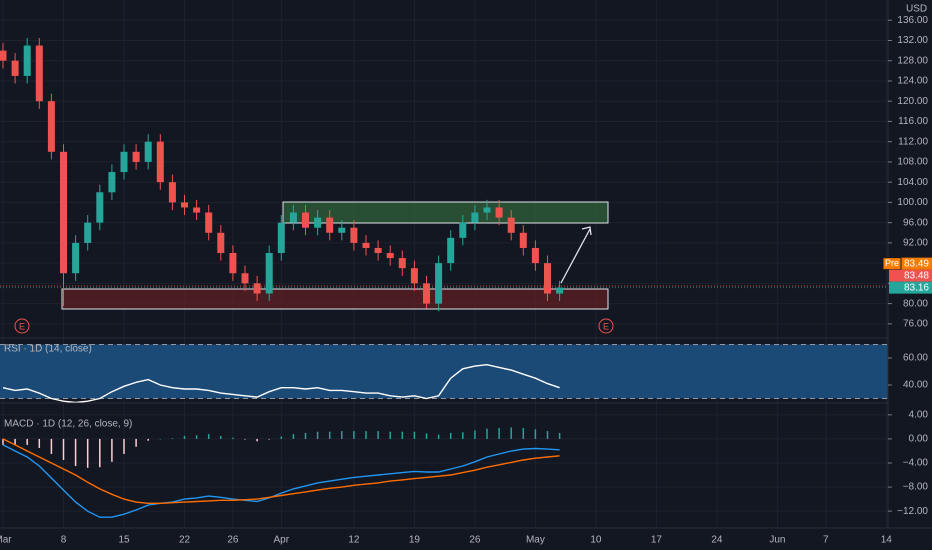 The image size is (932, 550). What do you see at coordinates (915, 358) in the screenshot?
I see `y-tick-label: 60.00` at bounding box center [915, 358].